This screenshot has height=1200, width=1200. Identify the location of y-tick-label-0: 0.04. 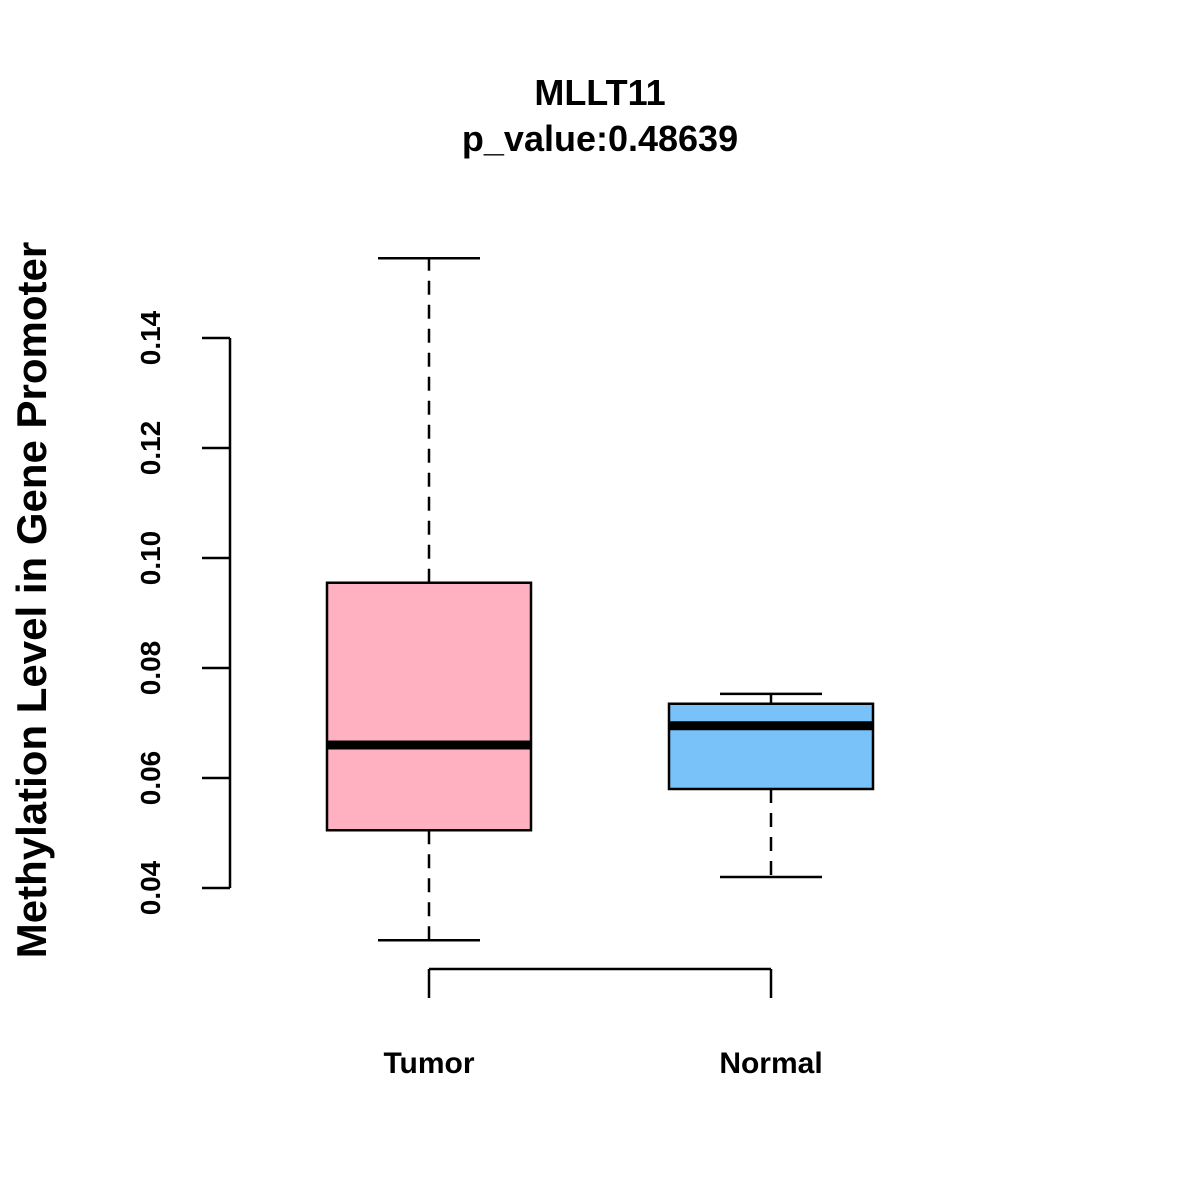
(150, 887).